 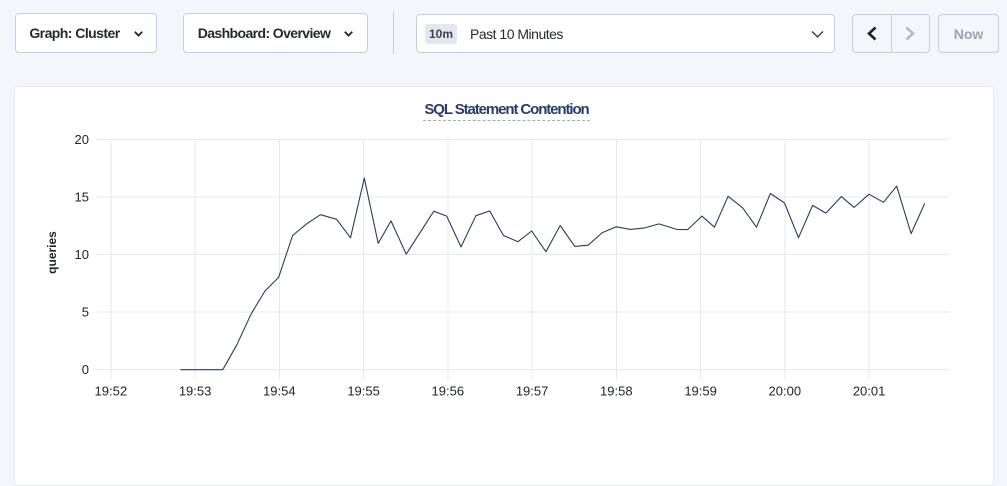 What do you see at coordinates (82, 197) in the screenshot?
I see `svg-text: 15` at bounding box center [82, 197].